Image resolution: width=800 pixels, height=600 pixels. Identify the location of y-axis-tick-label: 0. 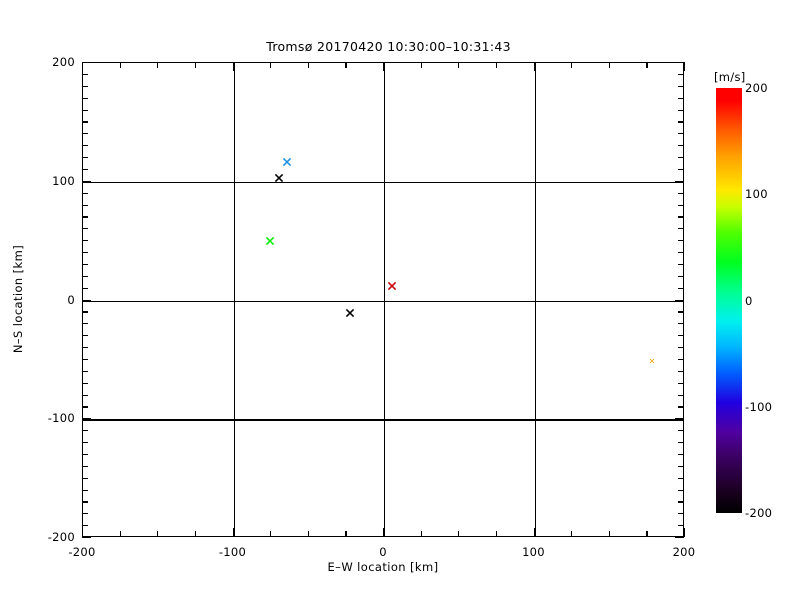
(71, 299).